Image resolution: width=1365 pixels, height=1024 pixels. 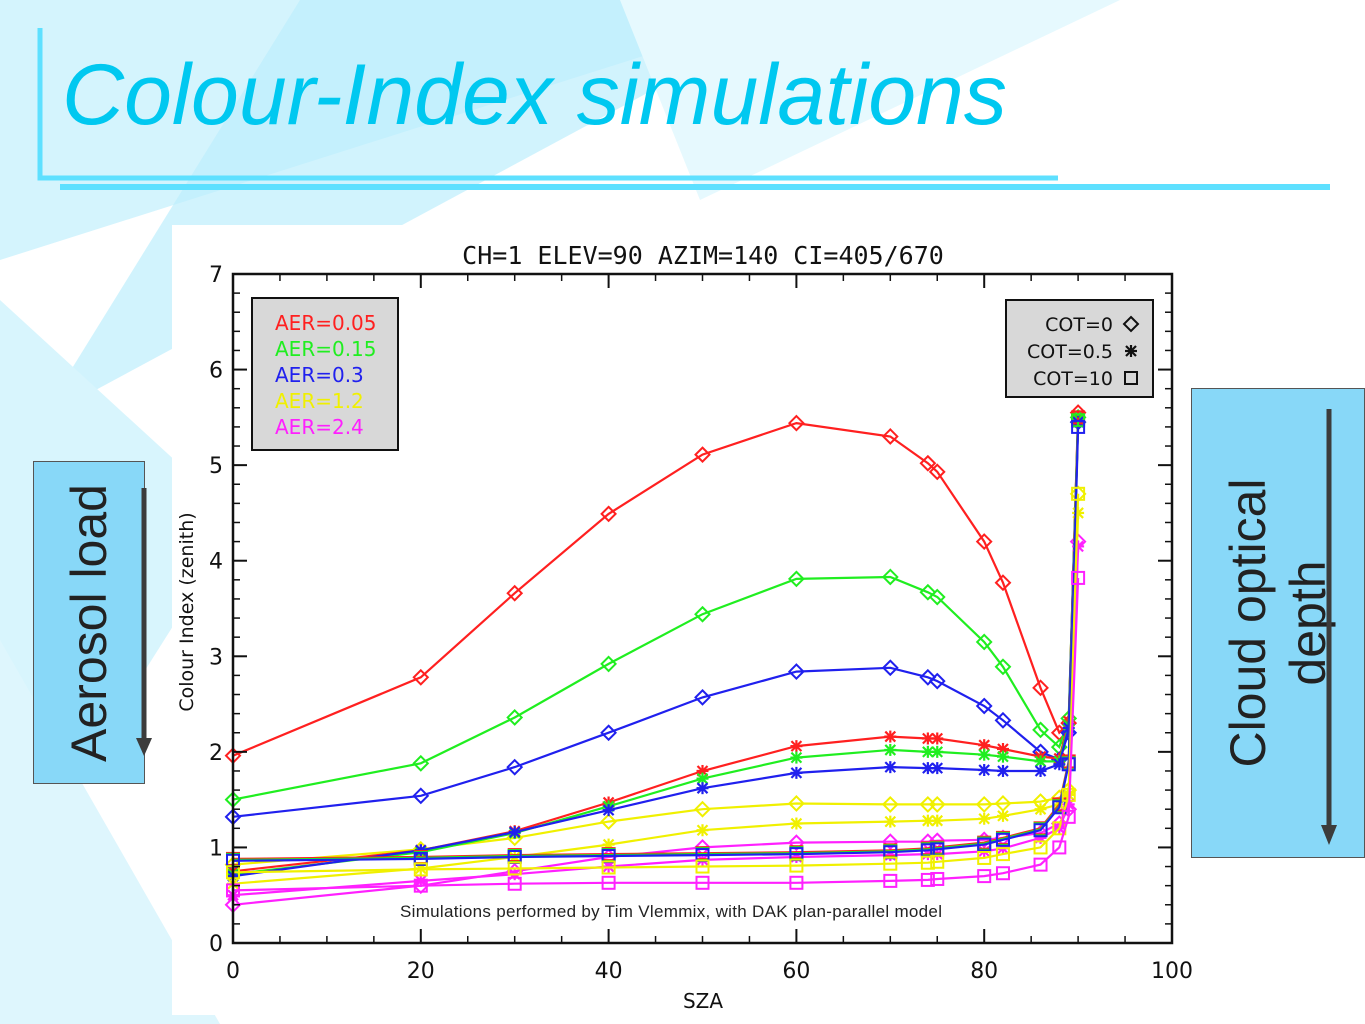 I want to click on y-tick-label: 0, so click(x=216, y=944).